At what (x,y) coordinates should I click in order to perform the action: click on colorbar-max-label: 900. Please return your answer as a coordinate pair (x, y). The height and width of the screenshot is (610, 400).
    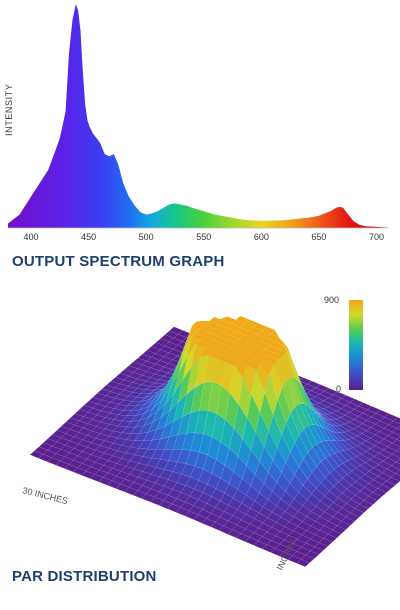
    Looking at the image, I should click on (331, 300).